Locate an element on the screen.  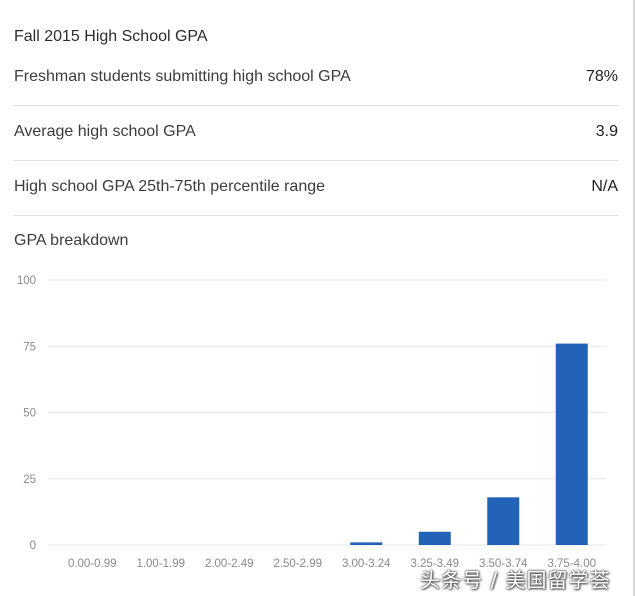
stat-value: 3.9 is located at coordinates (606, 131).